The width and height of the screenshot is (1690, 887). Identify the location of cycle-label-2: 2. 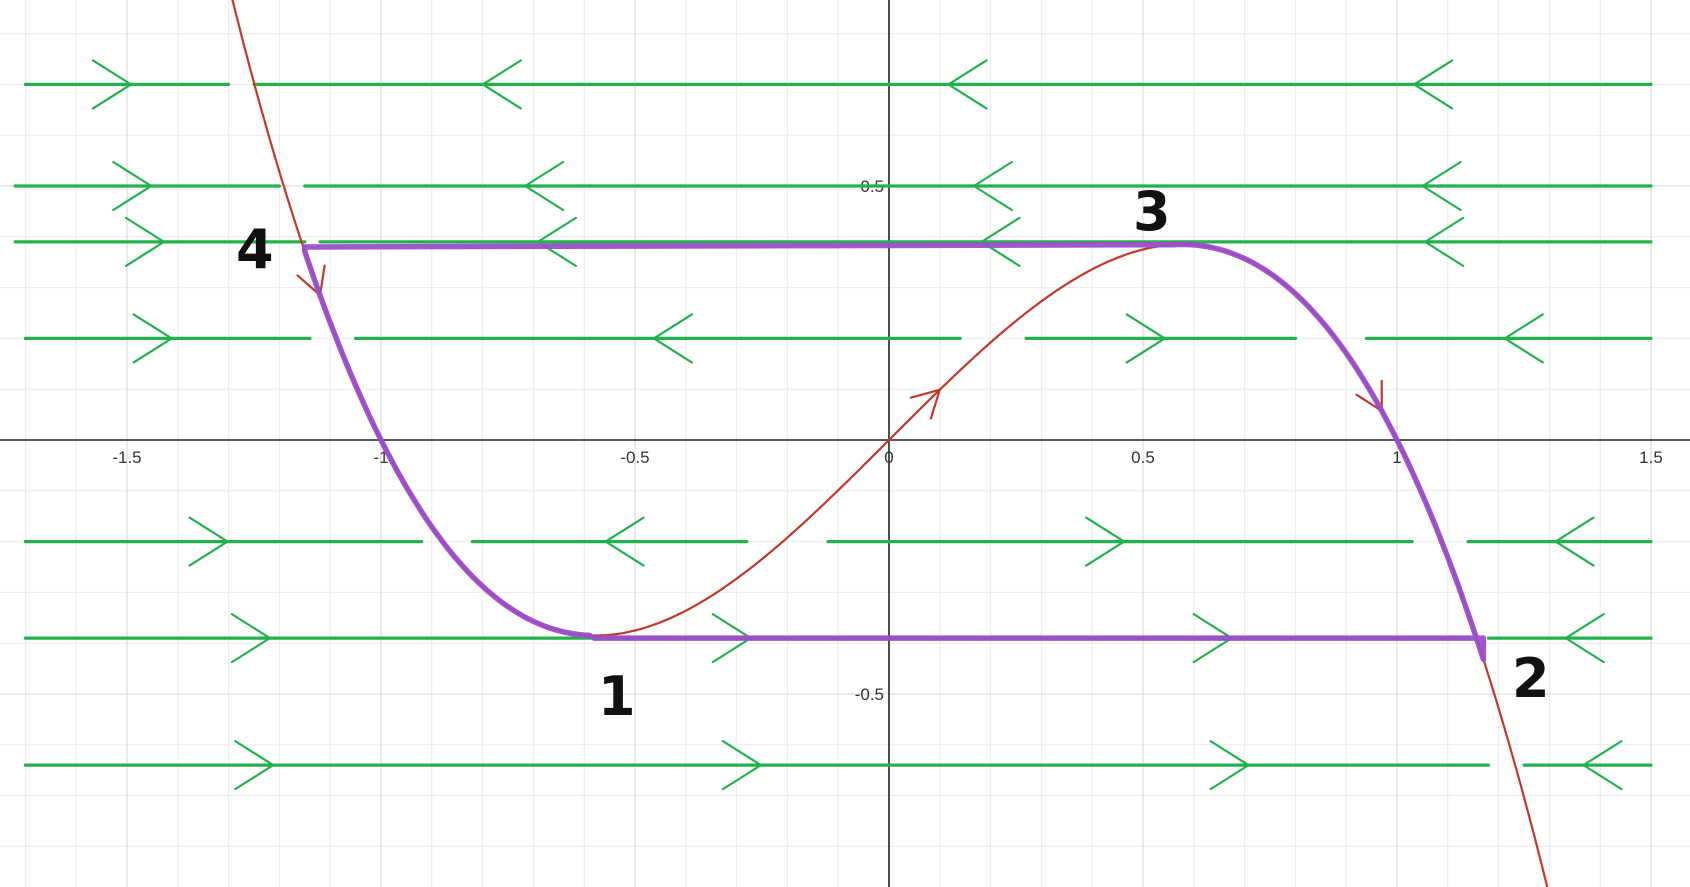
(1531, 678).